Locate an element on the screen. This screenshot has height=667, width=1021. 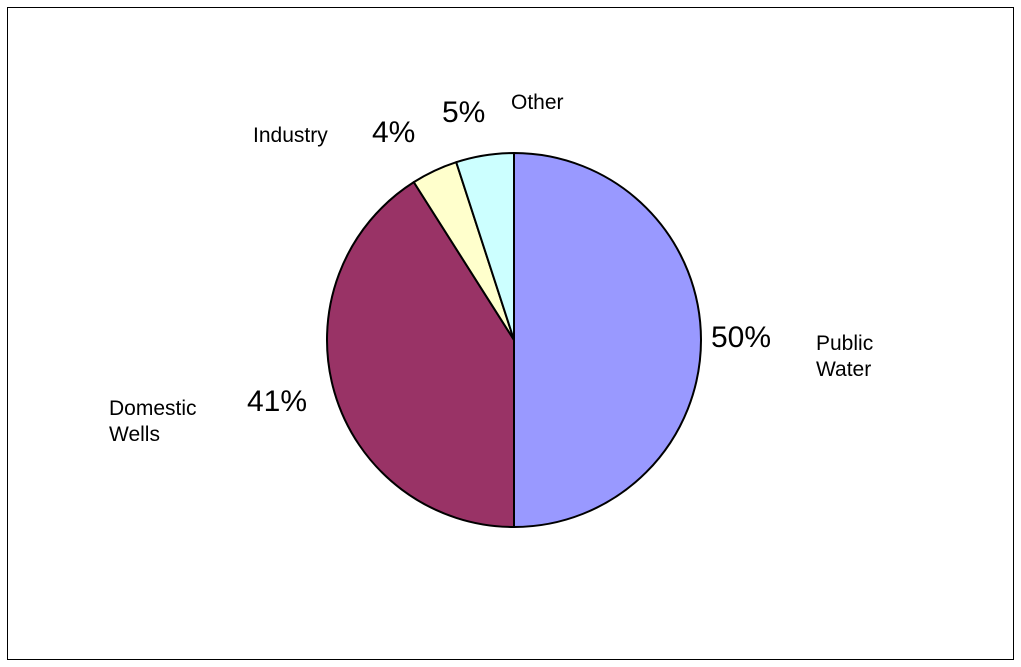
value-label-public-water: 50% is located at coordinates (741, 337).